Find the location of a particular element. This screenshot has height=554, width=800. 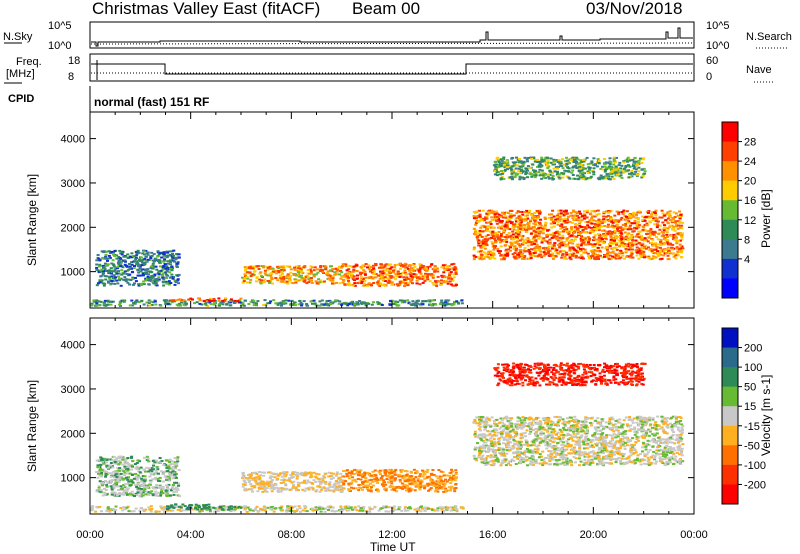

colorbar-tick-label: 28 is located at coordinates (750, 143).